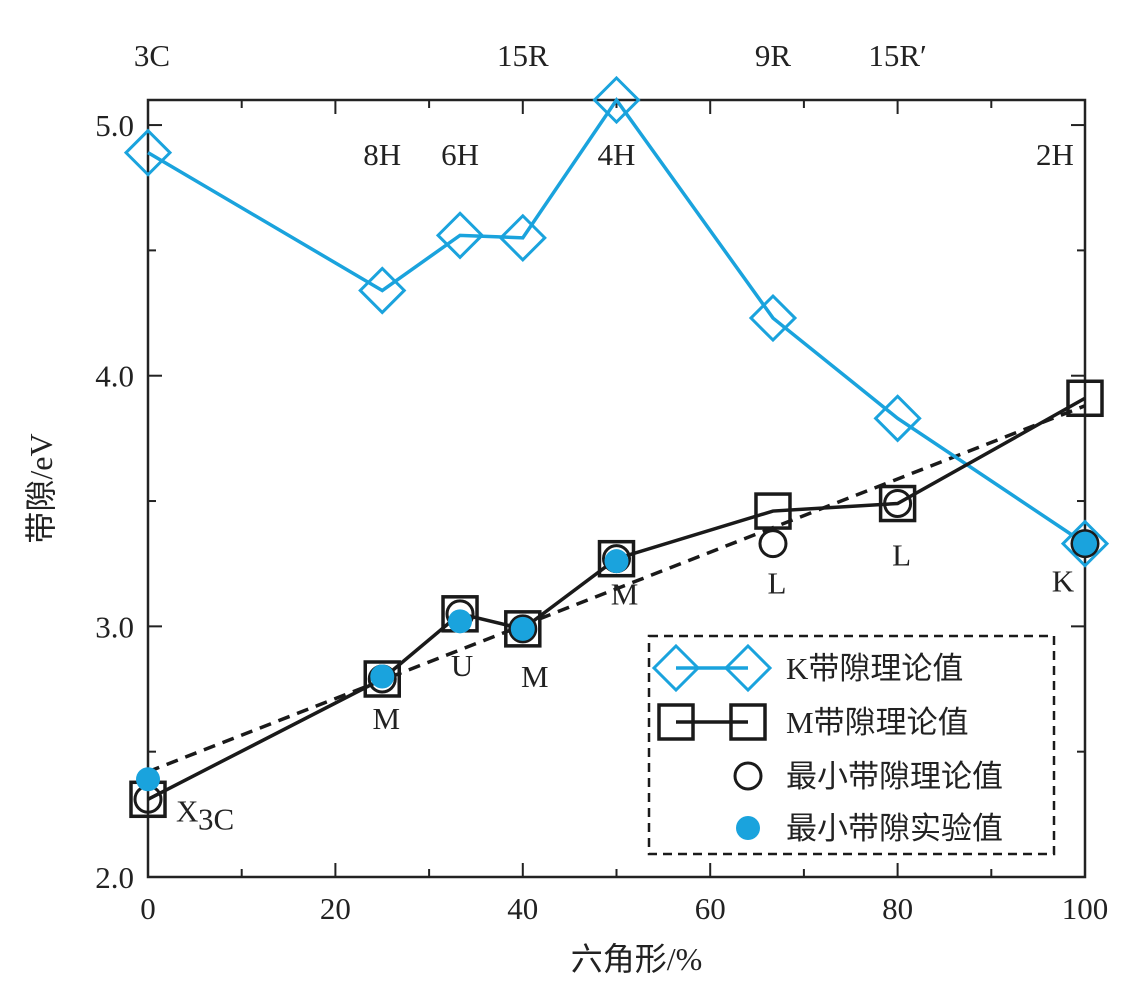  What do you see at coordinates (462, 665) in the screenshot?
I see `point-label: U` at bounding box center [462, 665].